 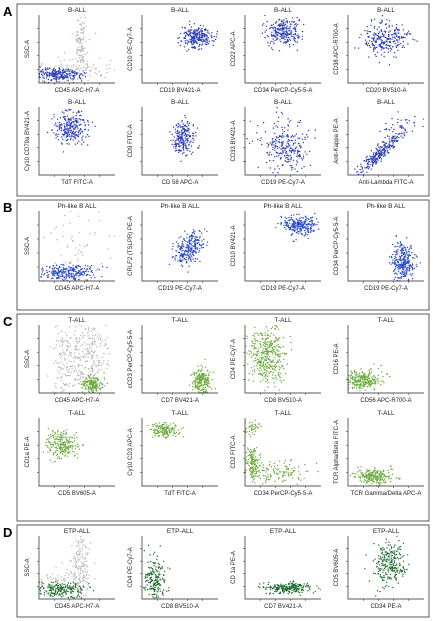 What do you see at coordinates (77, 320) in the screenshot?
I see `plot-title: T-ALL` at bounding box center [77, 320].